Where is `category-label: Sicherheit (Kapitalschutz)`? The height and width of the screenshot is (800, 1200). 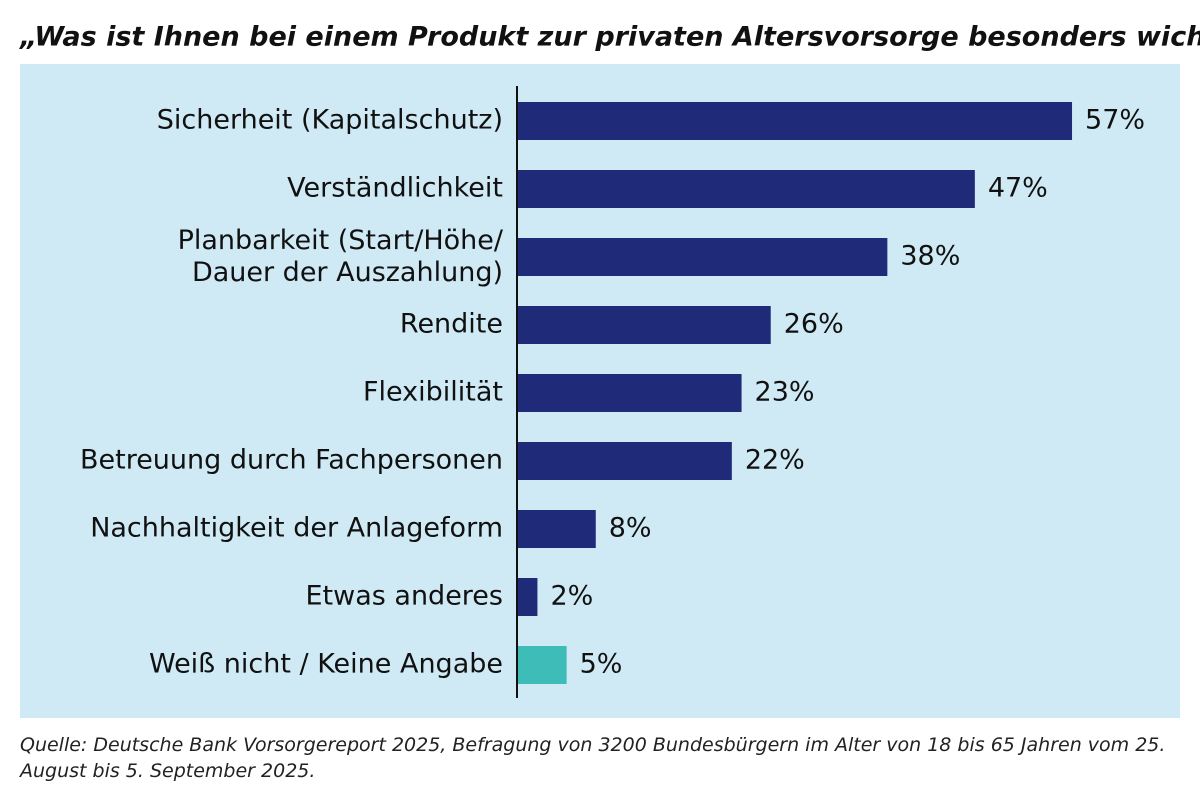
category-label: Sicherheit (Kapitalschutz) is located at coordinates (330, 120).